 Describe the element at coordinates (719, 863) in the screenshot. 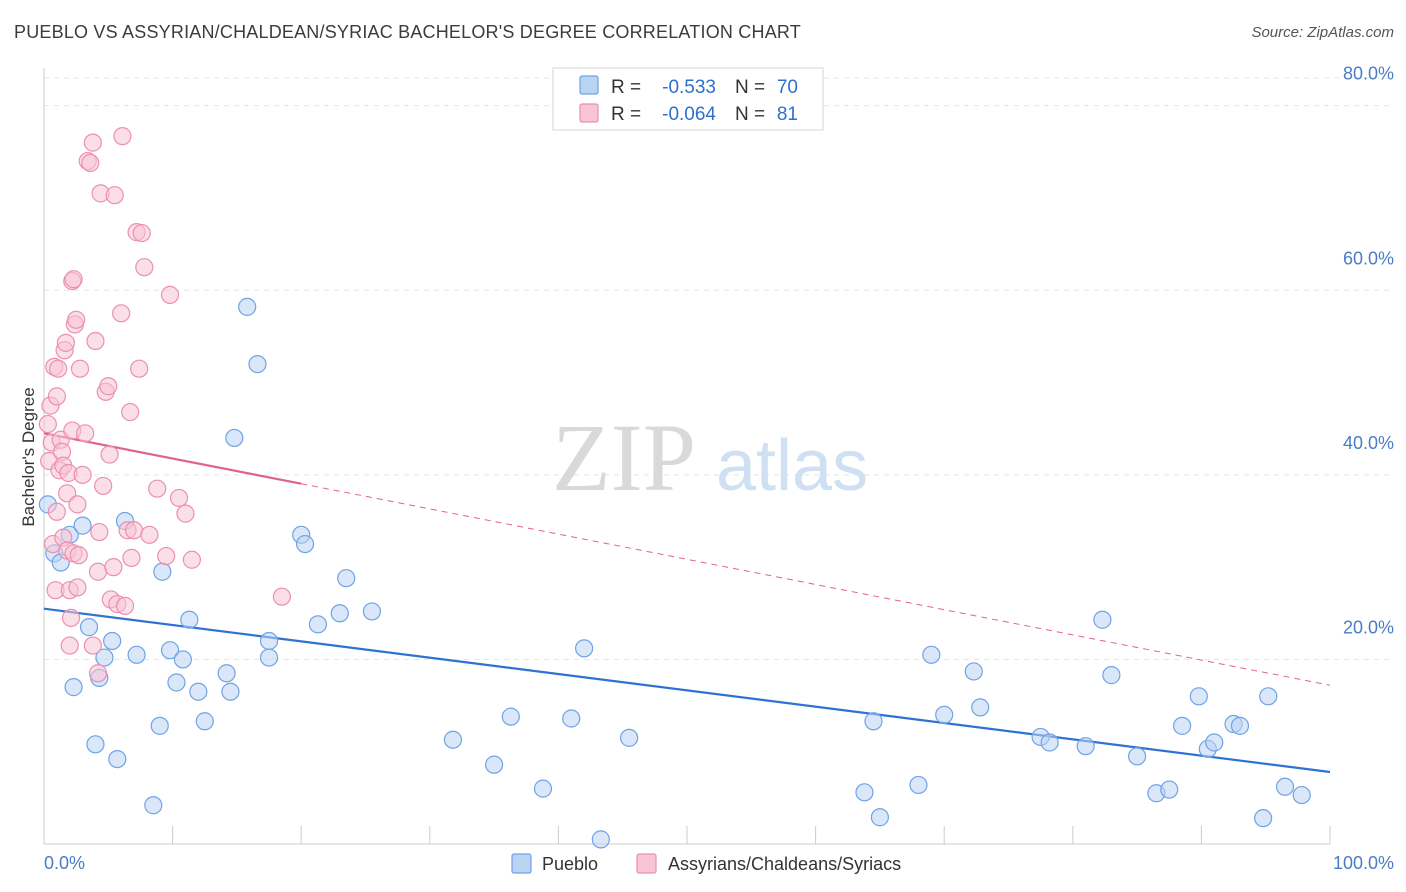

I see `x-tick-labels: 0.0% 100.0%` at that location.